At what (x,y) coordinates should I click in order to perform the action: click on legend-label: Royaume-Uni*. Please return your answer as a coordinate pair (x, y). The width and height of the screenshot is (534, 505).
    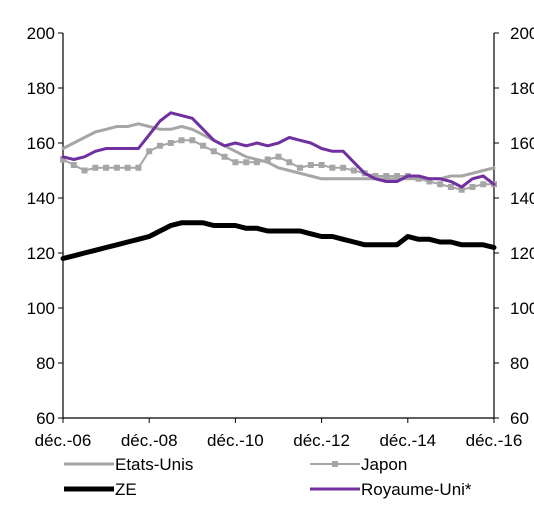
    Looking at the image, I should click on (416, 489).